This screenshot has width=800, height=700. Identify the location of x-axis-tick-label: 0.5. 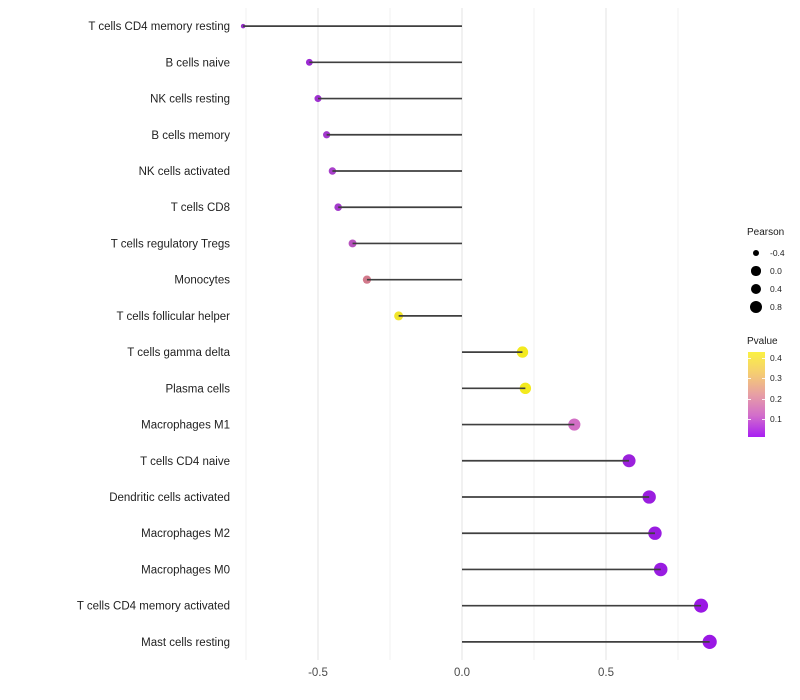
(606, 673).